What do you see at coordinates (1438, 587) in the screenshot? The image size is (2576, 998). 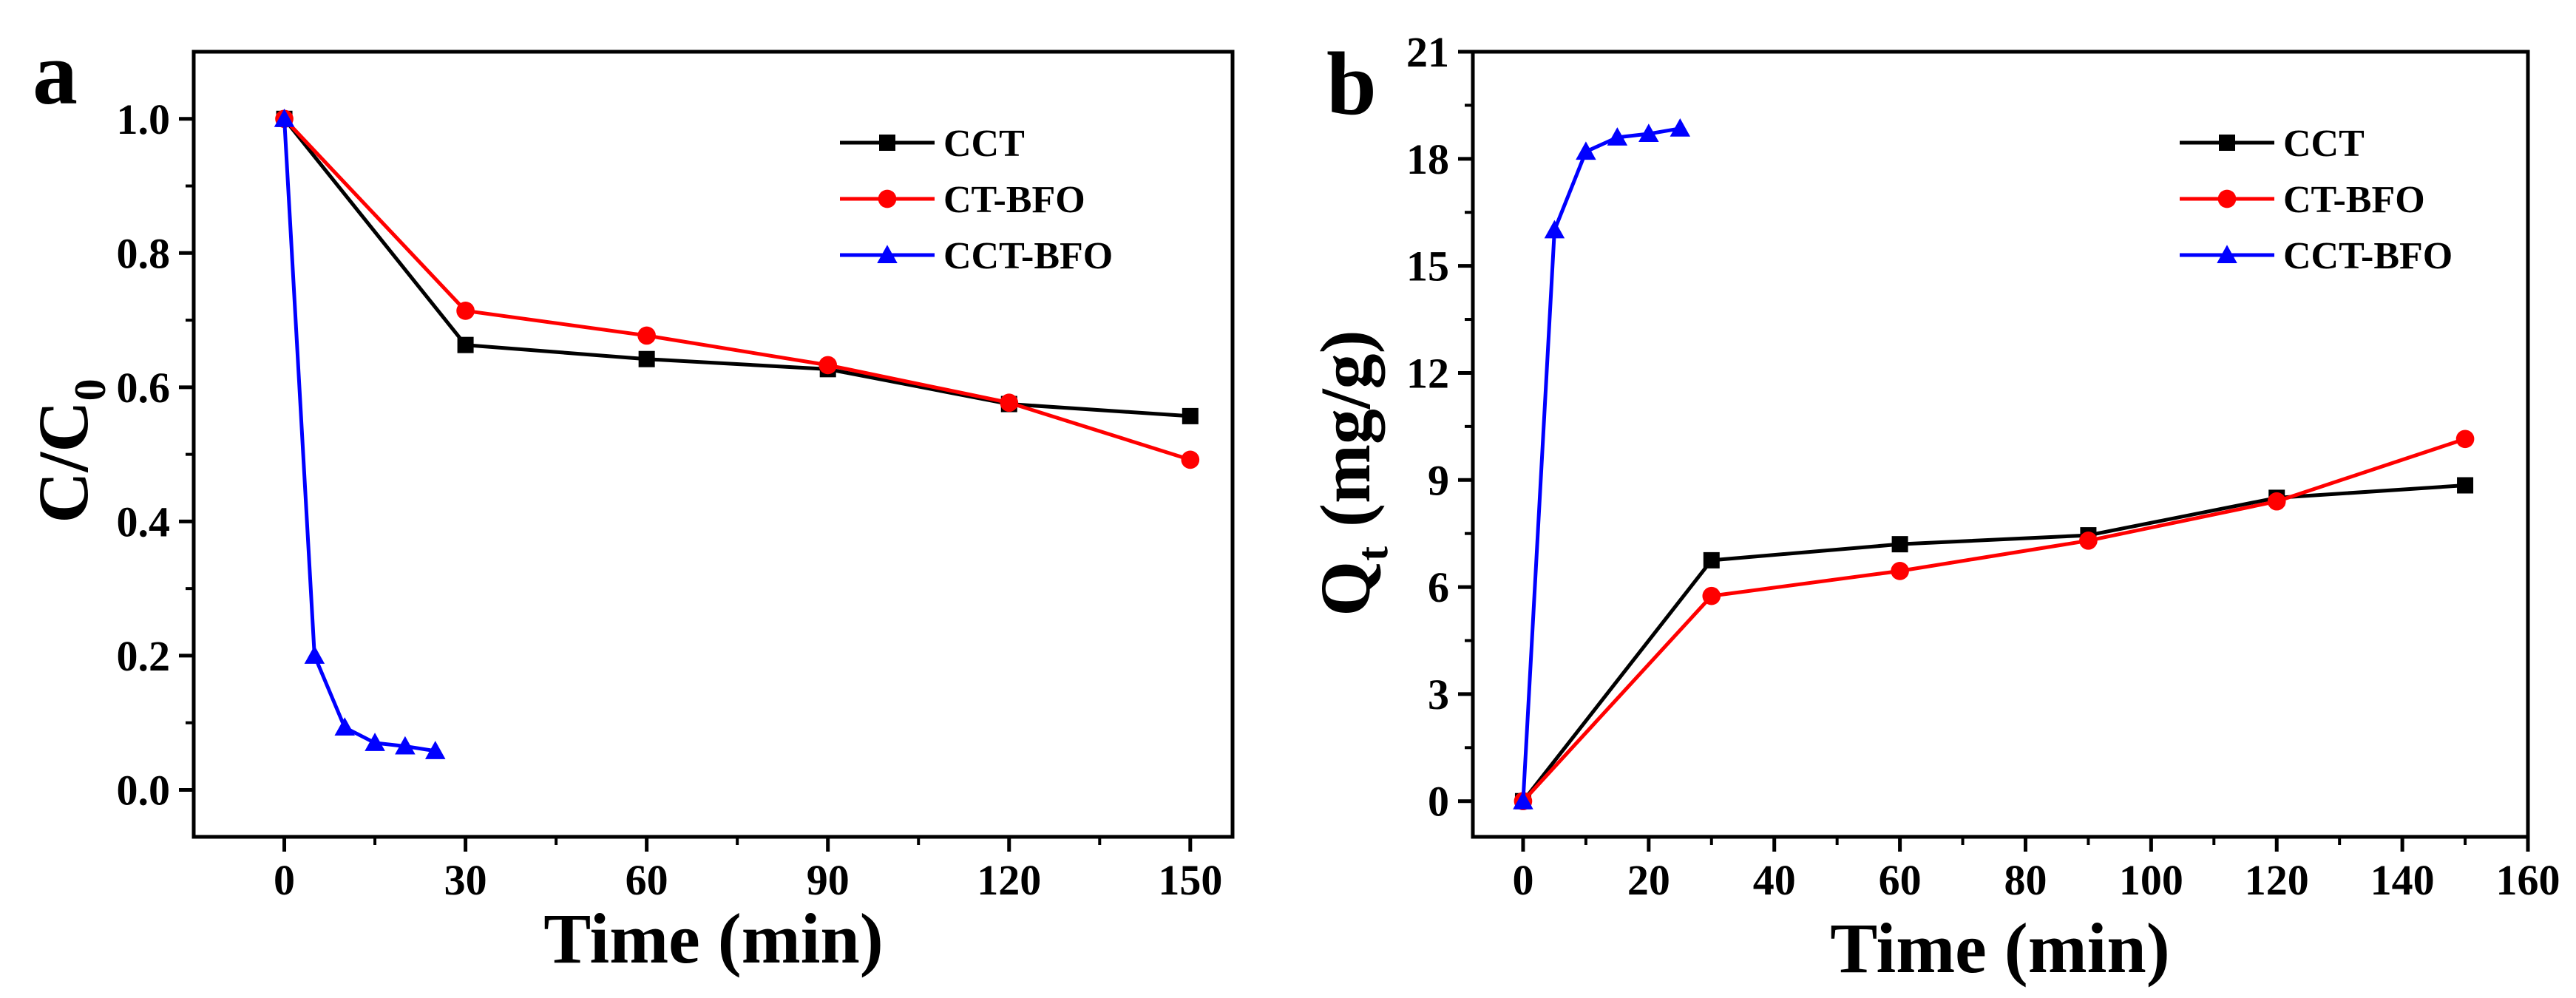 I see `y-tick-label: 6` at bounding box center [1438, 587].